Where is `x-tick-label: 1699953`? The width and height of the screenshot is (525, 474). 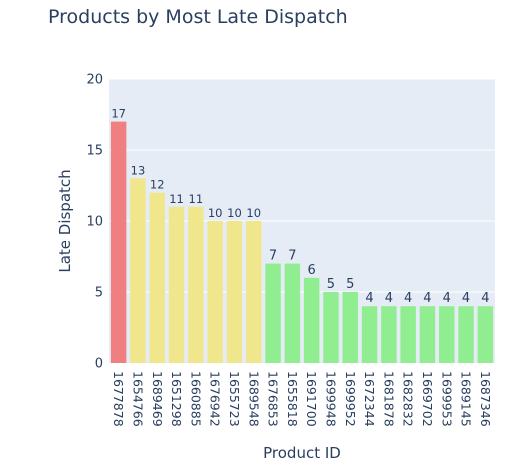 x-tick-label: 1699953 is located at coordinates (446, 399).